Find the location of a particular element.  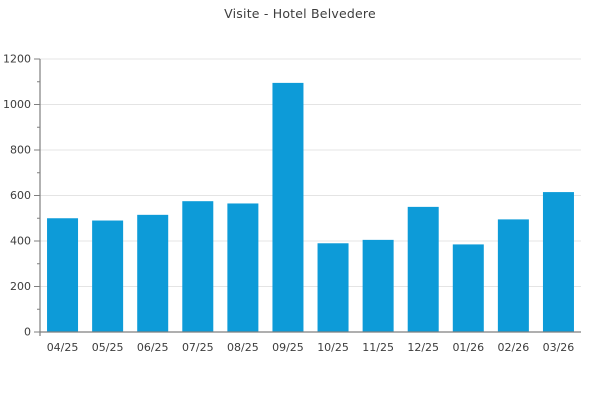

y-tick-label: 0 is located at coordinates (27, 332).